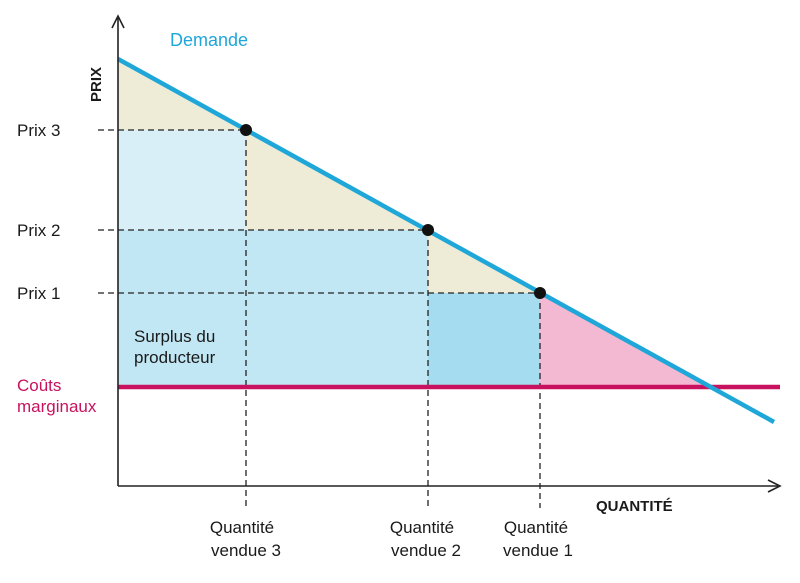  I want to click on marginal-cost-label-line2: marginaux, so click(57, 406).